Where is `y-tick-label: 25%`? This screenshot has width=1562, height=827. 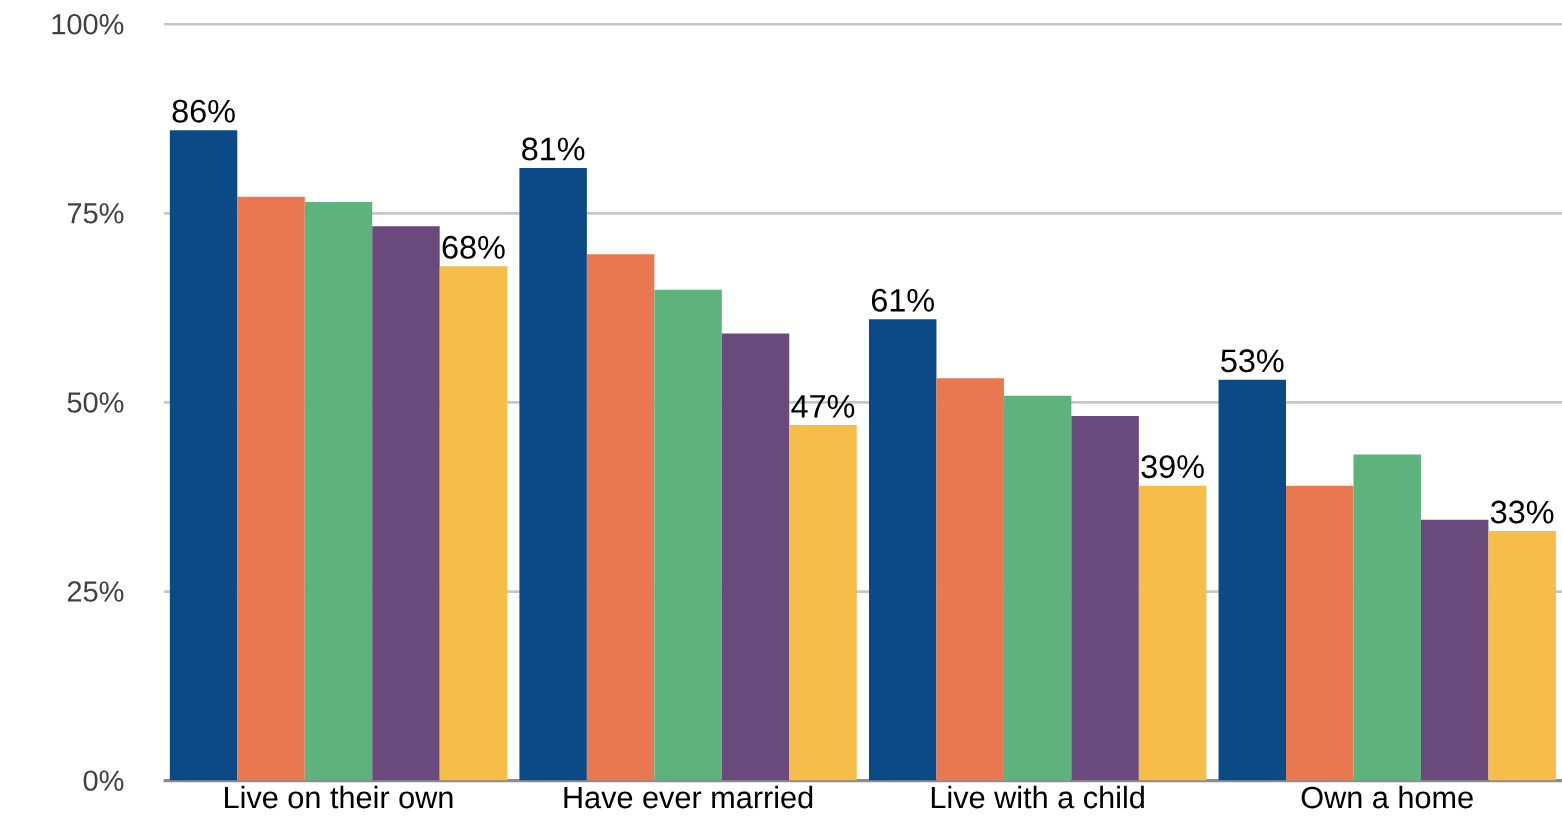 y-tick-label: 25% is located at coordinates (95, 591).